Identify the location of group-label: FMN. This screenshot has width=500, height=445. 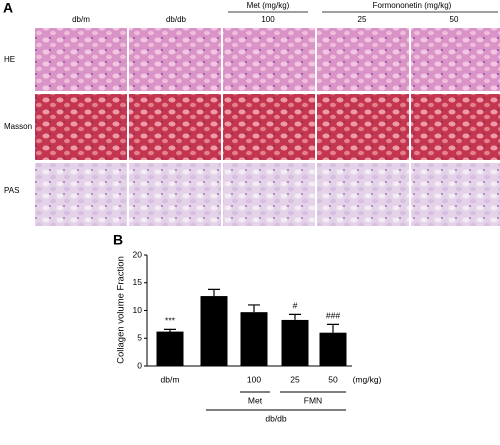
(313, 400).